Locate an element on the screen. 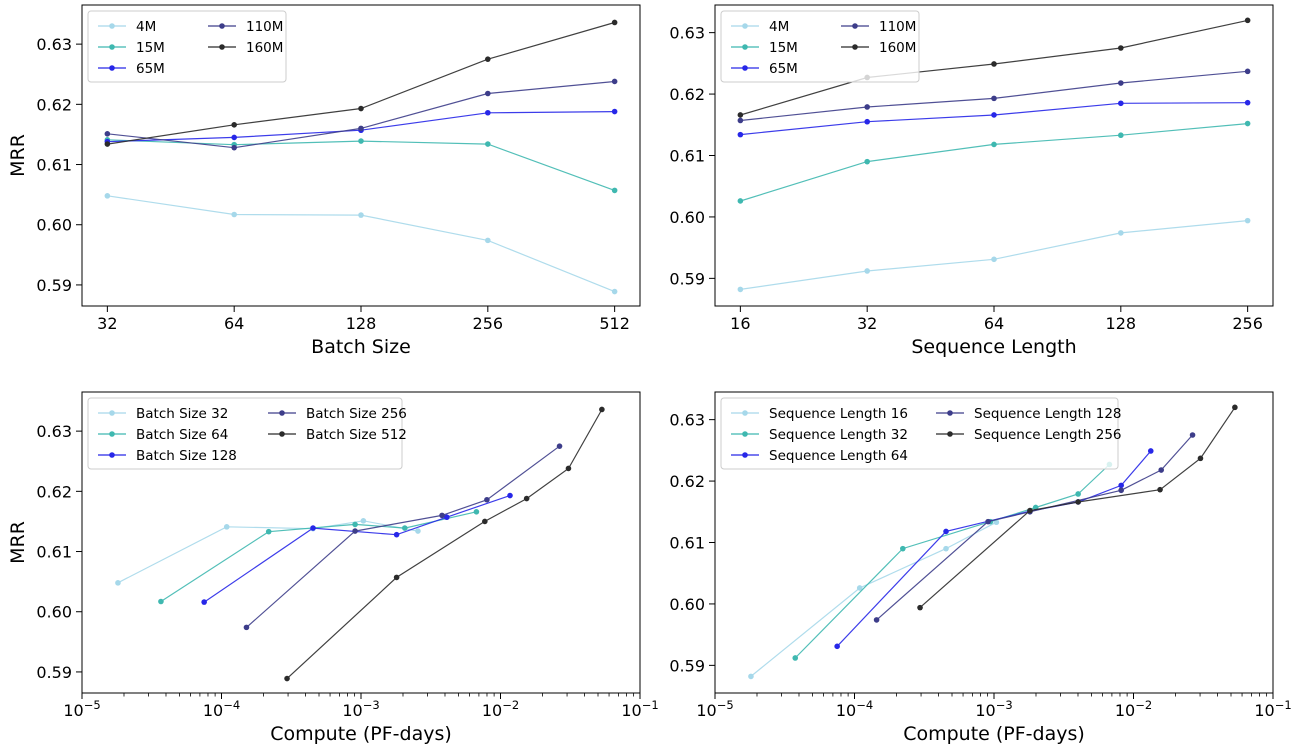 Image resolution: width=1296 pixels, height=746 pixels. legend-item: Batch Size 256 is located at coordinates (337, 414).